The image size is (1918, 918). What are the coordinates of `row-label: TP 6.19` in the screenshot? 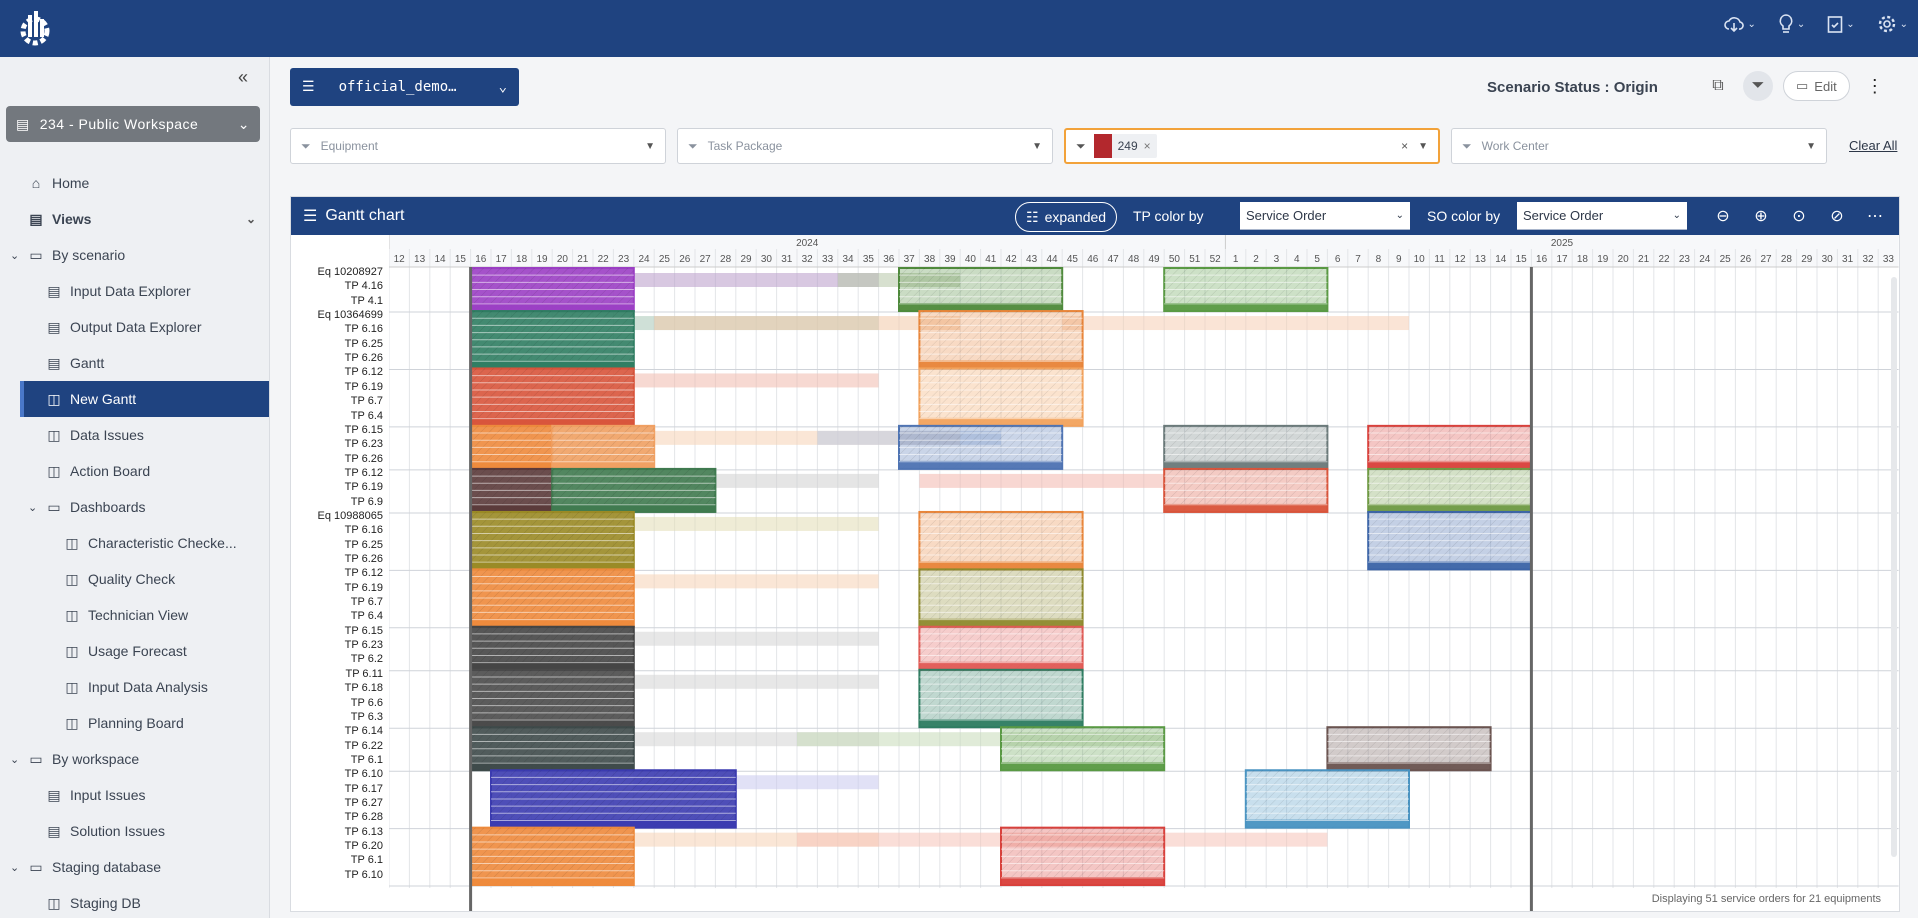 It's located at (363, 487).